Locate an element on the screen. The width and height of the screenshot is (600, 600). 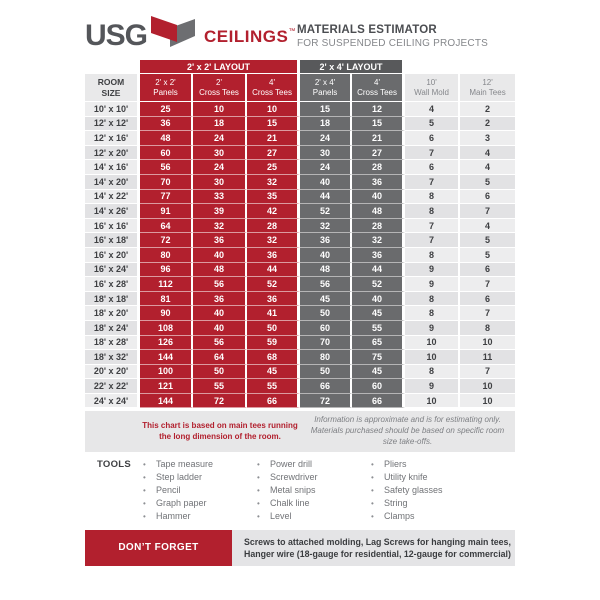
table-row: 14' x 20' 70 30 32 40 36 7 5 is located at coordinates (300, 182).